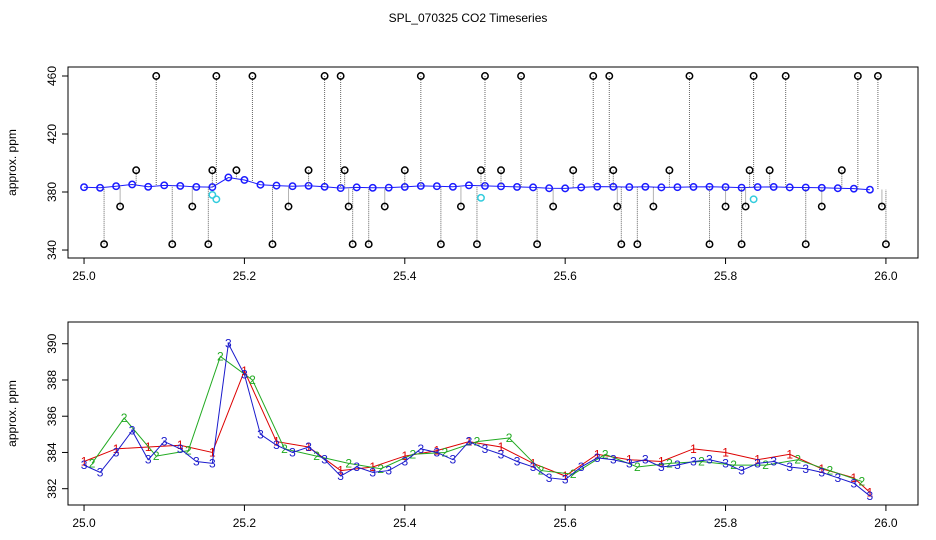 Image resolution: width=936 pixels, height=540 pixels. What do you see at coordinates (52, 192) in the screenshot?
I see `y-tick-label: 380` at bounding box center [52, 192].